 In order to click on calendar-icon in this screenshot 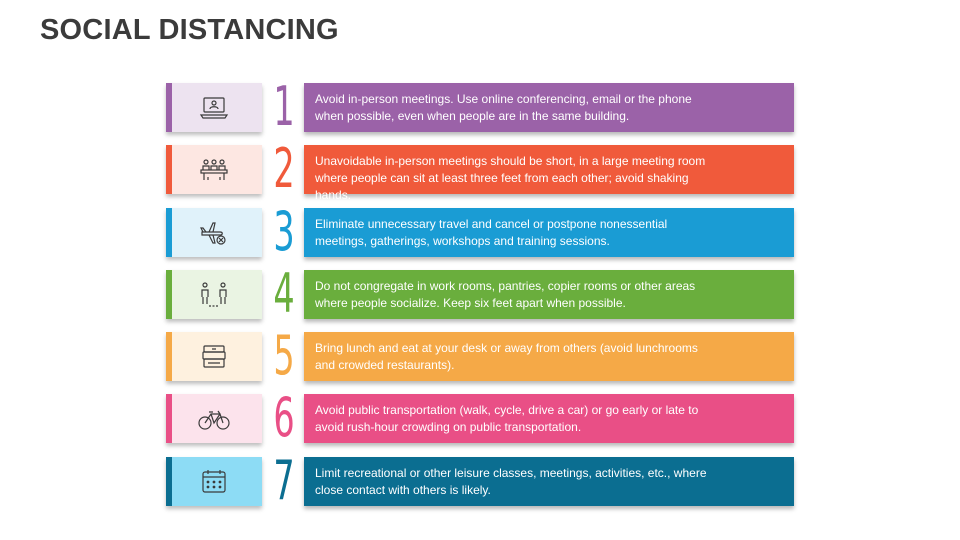, I will do `click(214, 482)`.